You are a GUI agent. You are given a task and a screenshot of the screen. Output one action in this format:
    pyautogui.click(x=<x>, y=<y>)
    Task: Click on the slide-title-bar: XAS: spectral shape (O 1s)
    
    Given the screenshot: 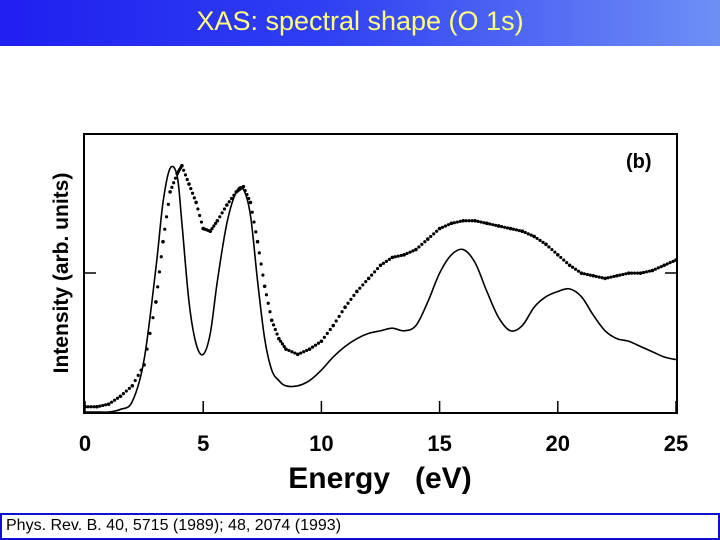 What is the action you would take?
    pyautogui.click(x=360, y=23)
    